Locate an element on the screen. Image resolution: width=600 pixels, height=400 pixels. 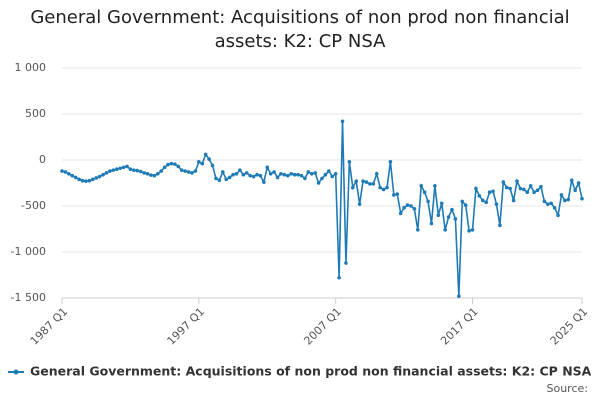
y-tick-label: 1 000 is located at coordinates (31, 67).